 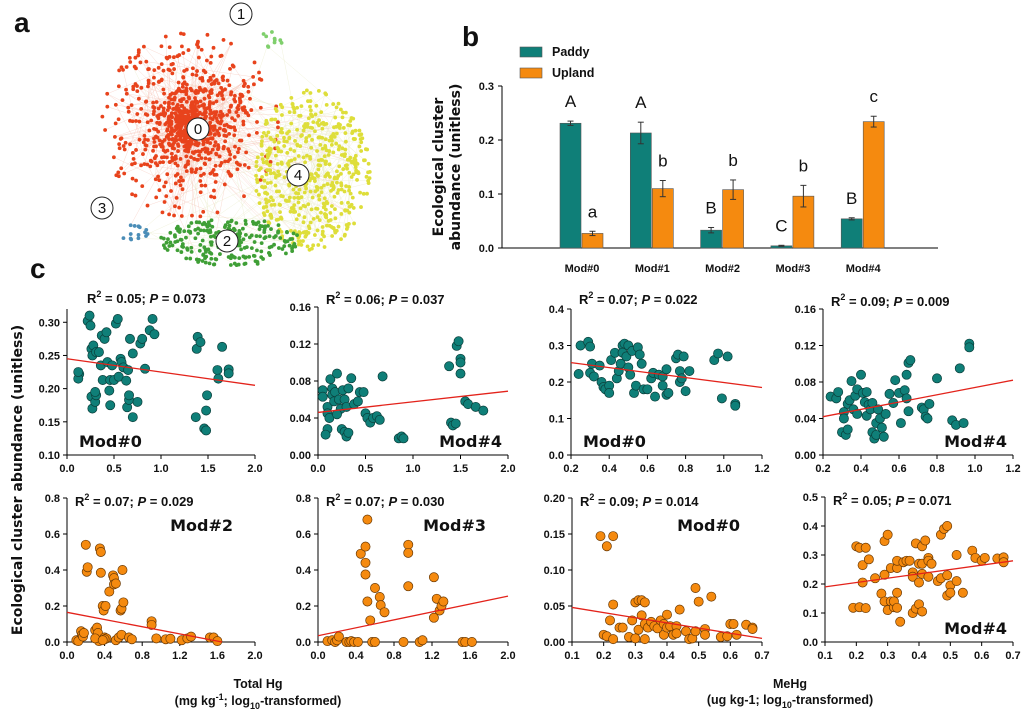 I want to click on y-tick-label: 0.30, so click(x=49, y=323).